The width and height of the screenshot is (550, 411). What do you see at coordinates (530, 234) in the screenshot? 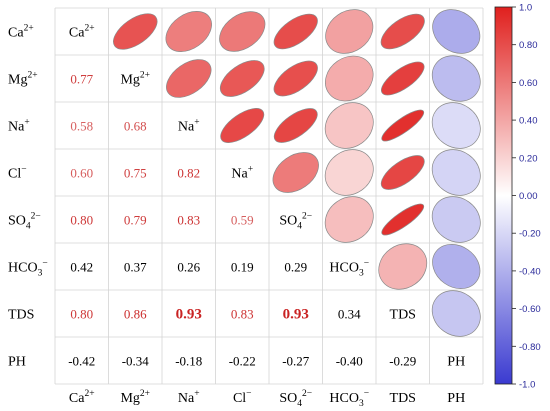
I see `colorbar-tick-label: -0.20` at bounding box center [530, 234].